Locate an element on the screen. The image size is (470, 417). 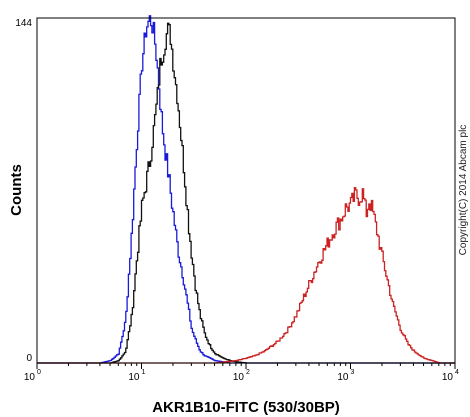
x-axis-ticks: 10 0 10 1 10 2 10 3 10 4 is located at coordinates (241, 373).